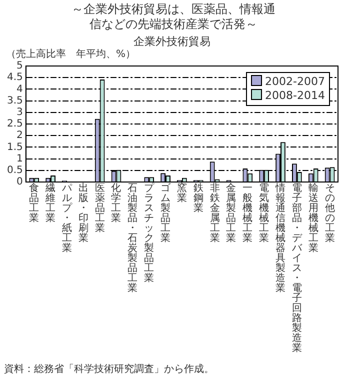 Image resolution: width=344 pixels, height=378 pixels. I want to click on y-tick-label: 3.5, so click(14, 100).